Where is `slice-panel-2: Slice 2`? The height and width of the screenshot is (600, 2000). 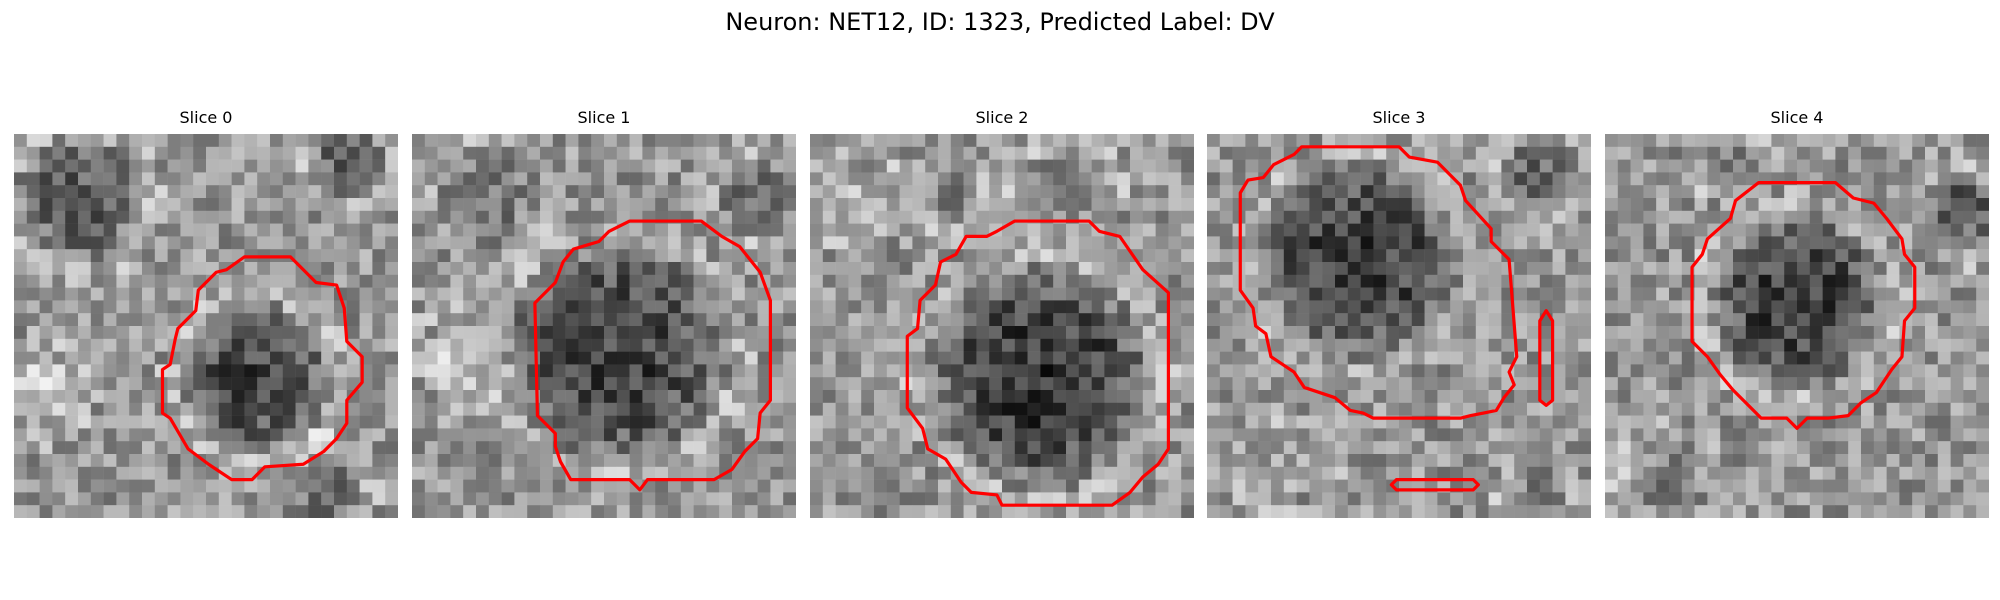
slice-panel-2: Slice 2 is located at coordinates (1002, 318).